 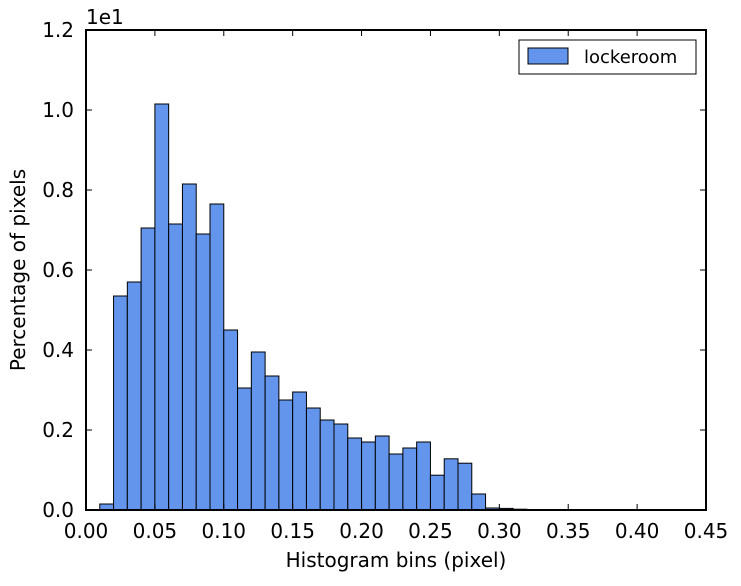 What do you see at coordinates (224, 531) in the screenshot?
I see `x-tick-label: 0.10` at bounding box center [224, 531].